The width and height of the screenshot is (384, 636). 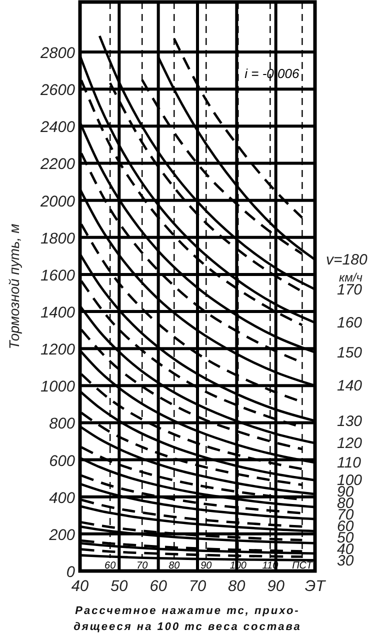 I want to click on x-tick-label: 90, so click(x=276, y=586).